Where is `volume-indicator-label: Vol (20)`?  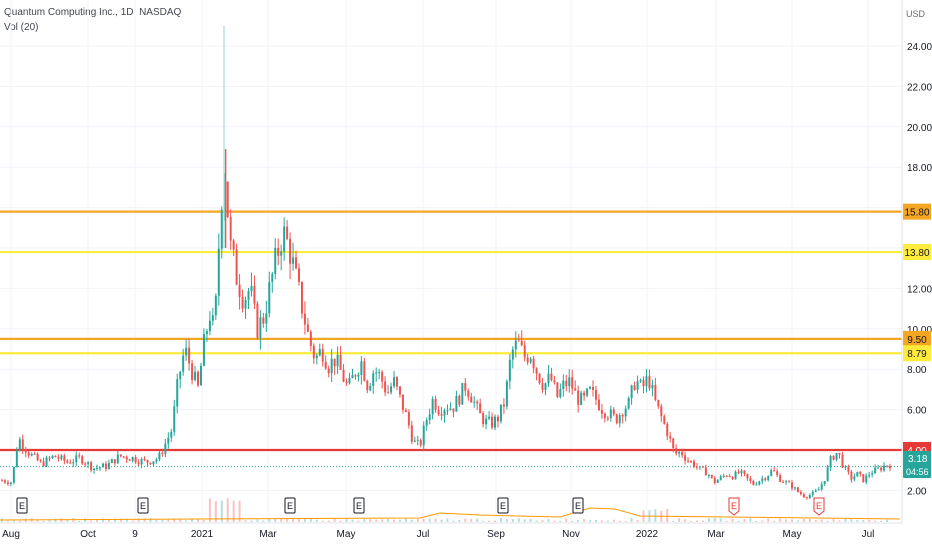 volume-indicator-label: Vol (20) is located at coordinates (21, 27).